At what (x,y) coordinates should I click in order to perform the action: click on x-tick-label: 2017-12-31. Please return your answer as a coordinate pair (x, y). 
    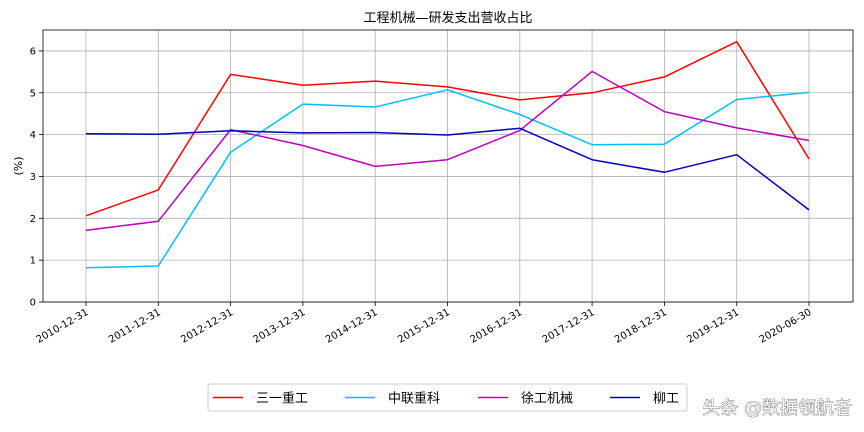
    Looking at the image, I should click on (569, 326).